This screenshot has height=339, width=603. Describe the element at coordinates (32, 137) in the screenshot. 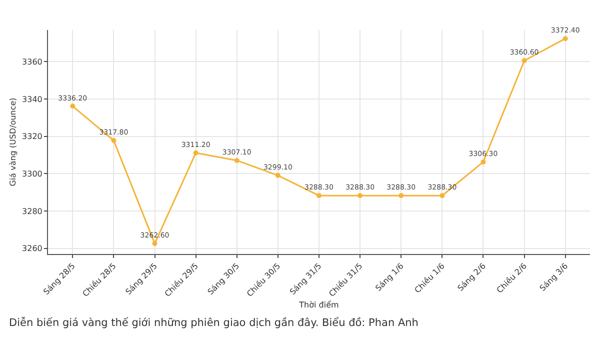

I see `y-tick-label: 3320` at that location.